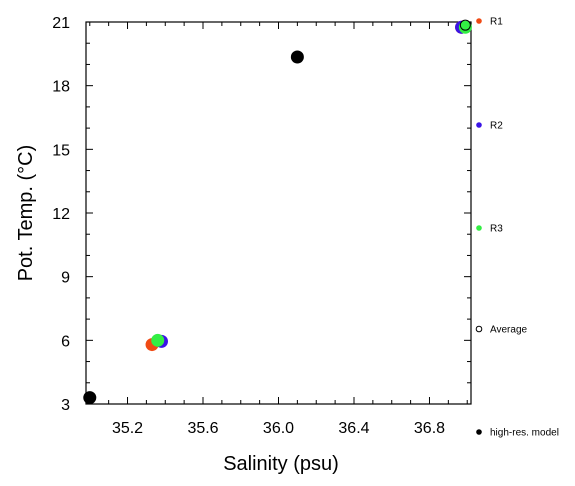 Image resolution: width=575 pixels, height=486 pixels. I want to click on legend-label-high-res-model: high-res. model, so click(524, 433).